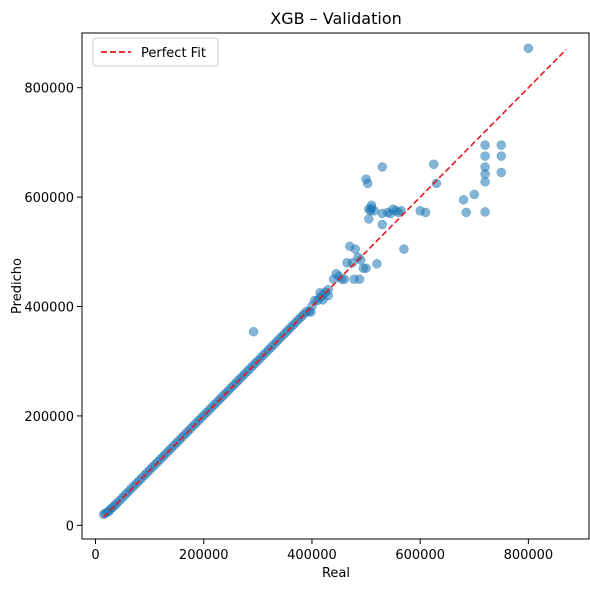 The width and height of the screenshot is (590, 590). I want to click on legend-box, so click(155, 52).